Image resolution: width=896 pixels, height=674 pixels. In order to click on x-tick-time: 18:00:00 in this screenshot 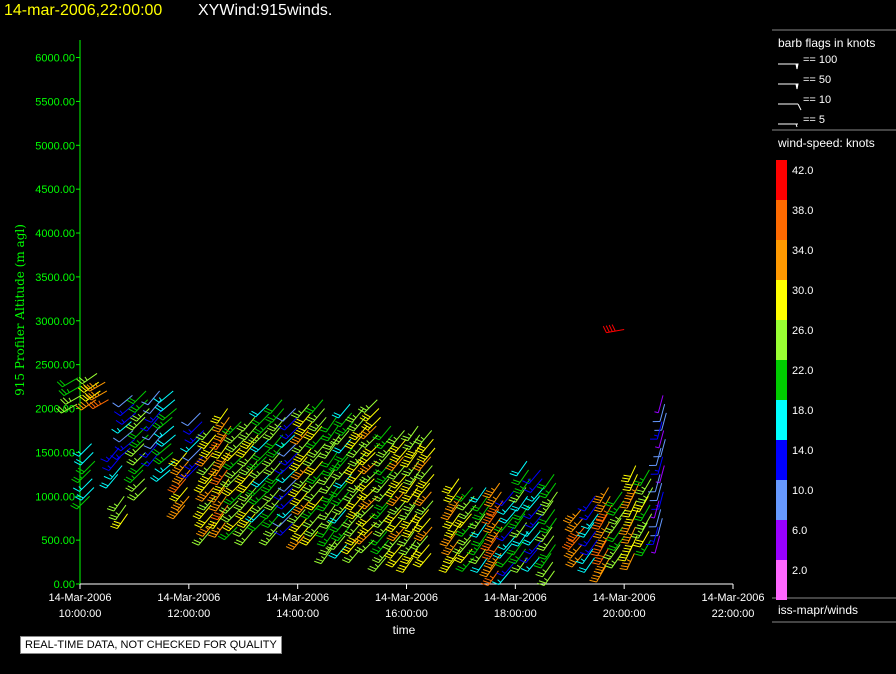, I will do `click(515, 614)`.